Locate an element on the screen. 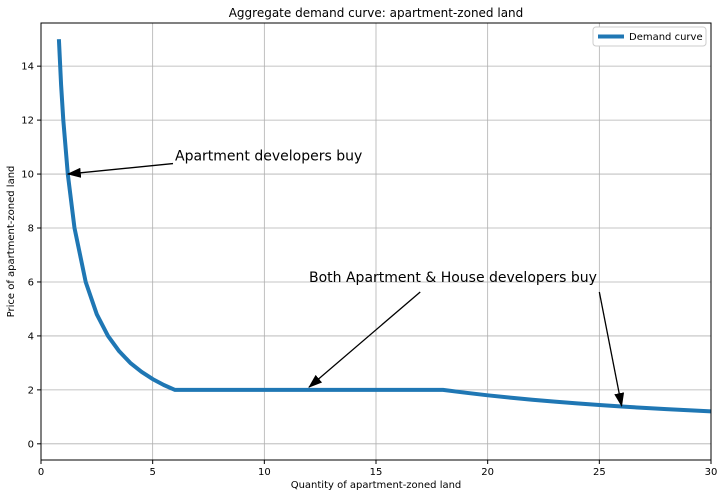 This screenshot has width=724, height=496. legend-box is located at coordinates (649, 36).